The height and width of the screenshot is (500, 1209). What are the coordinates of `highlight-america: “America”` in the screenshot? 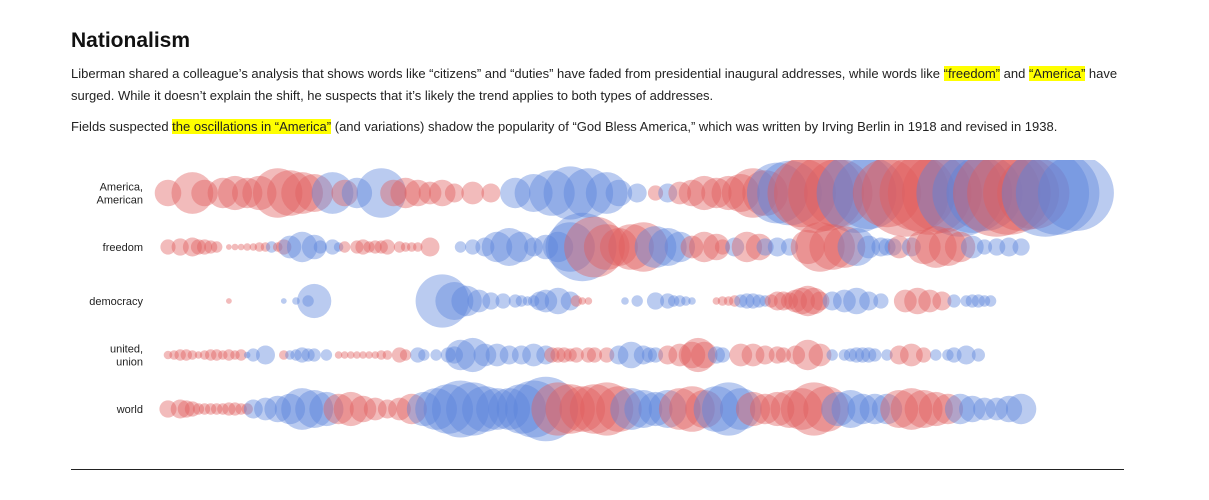 It's located at (1057, 73).